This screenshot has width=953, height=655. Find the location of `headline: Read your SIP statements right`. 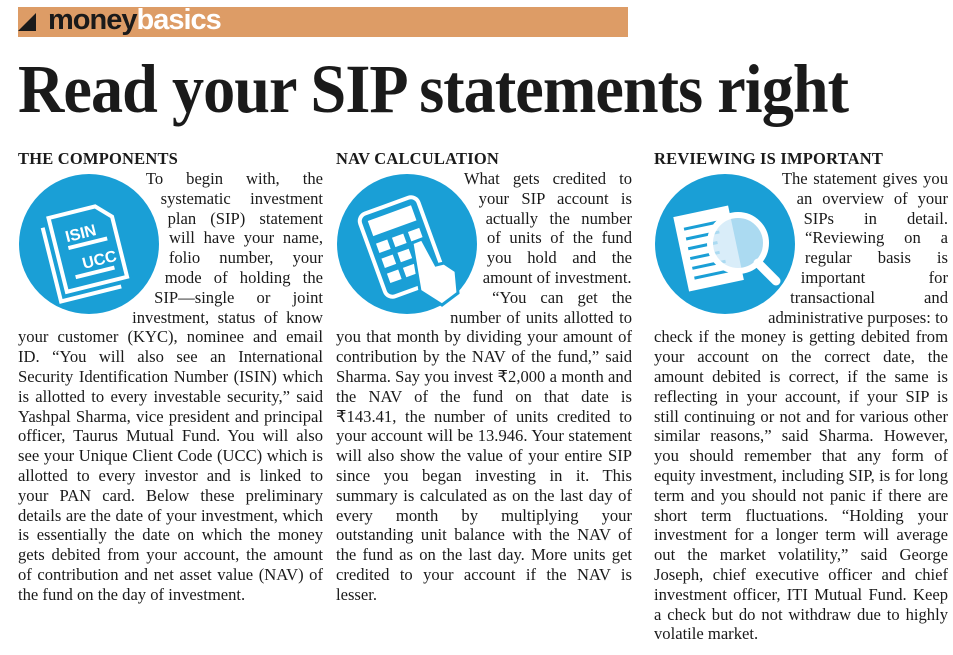

headline: Read your SIP statements right is located at coordinates (433, 89).